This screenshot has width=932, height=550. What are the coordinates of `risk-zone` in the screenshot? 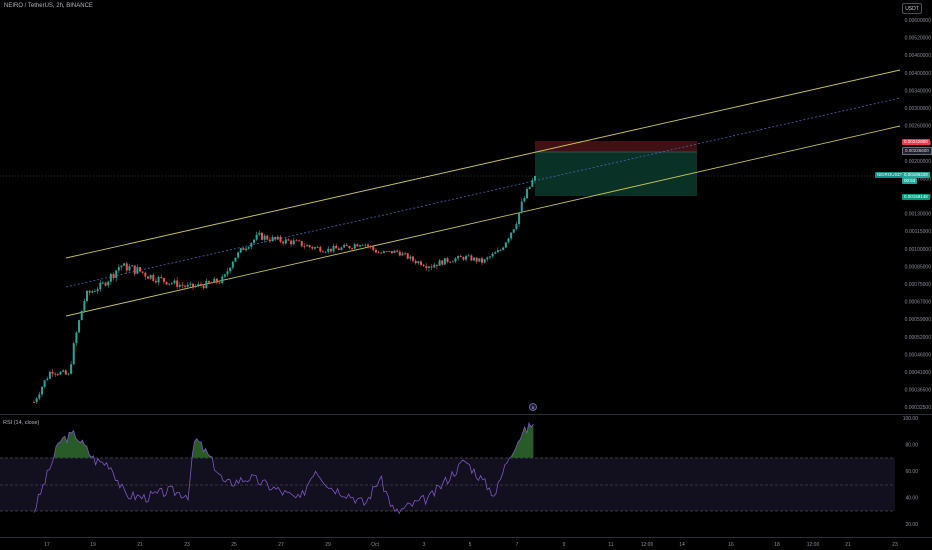 It's located at (616, 174).